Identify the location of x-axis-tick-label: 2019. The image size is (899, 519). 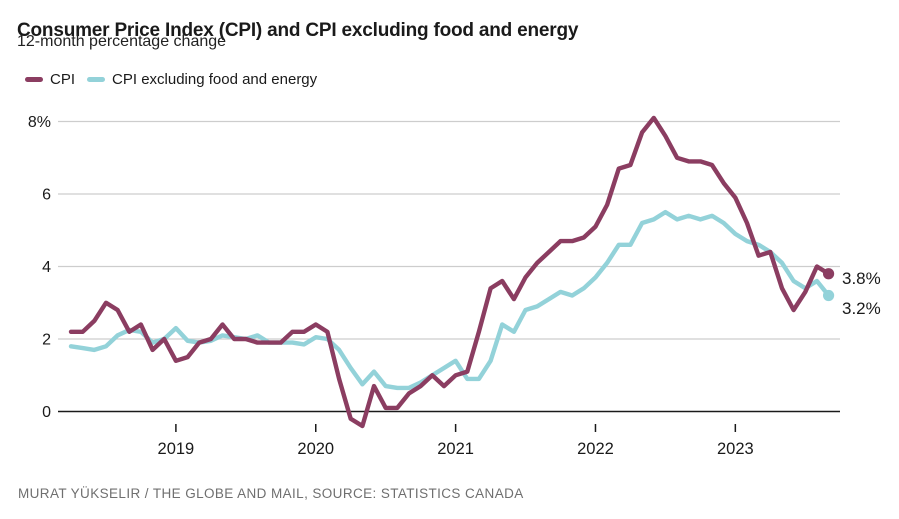
(176, 449).